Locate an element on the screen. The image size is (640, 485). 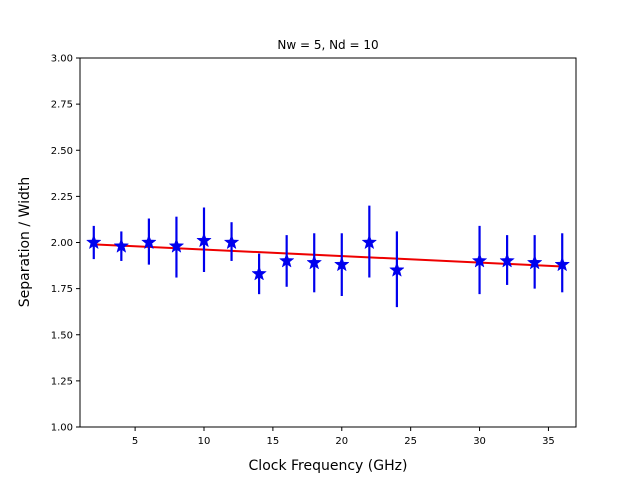
x-tick-label: 15 is located at coordinates (273, 441).